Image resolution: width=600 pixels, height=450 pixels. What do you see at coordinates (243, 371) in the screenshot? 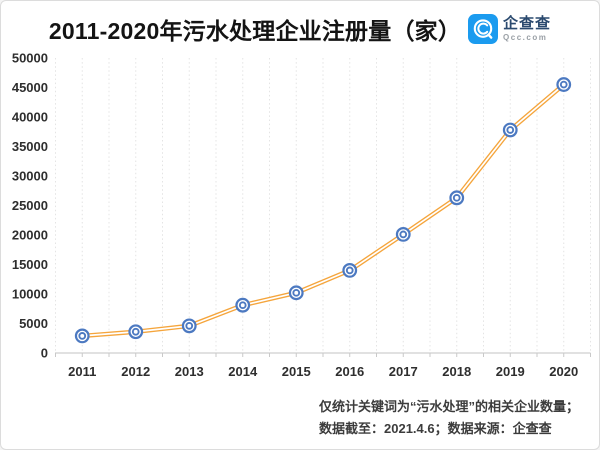
I see `x-tick-label: 2014` at bounding box center [243, 371].